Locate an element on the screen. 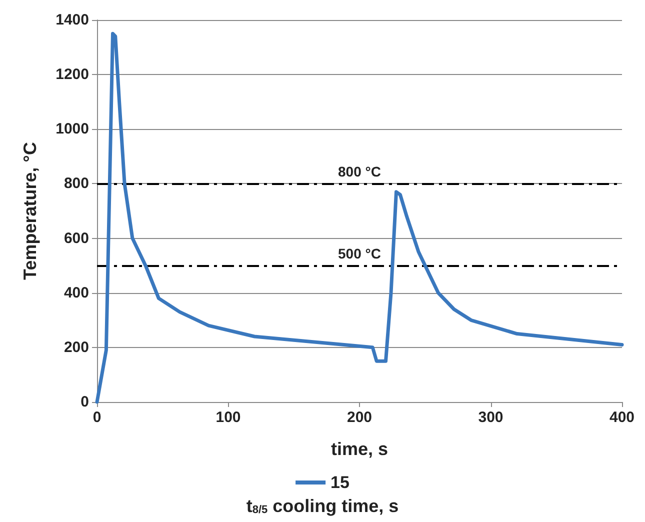 Image resolution: width=645 pixels, height=522 pixels. y-tick-label: 1200 is located at coordinates (72, 75).